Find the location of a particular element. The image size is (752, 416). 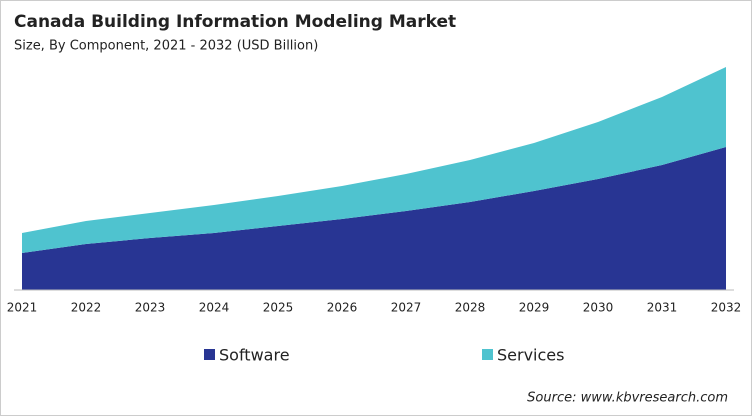

x-tick-label: 2032 is located at coordinates (726, 308).